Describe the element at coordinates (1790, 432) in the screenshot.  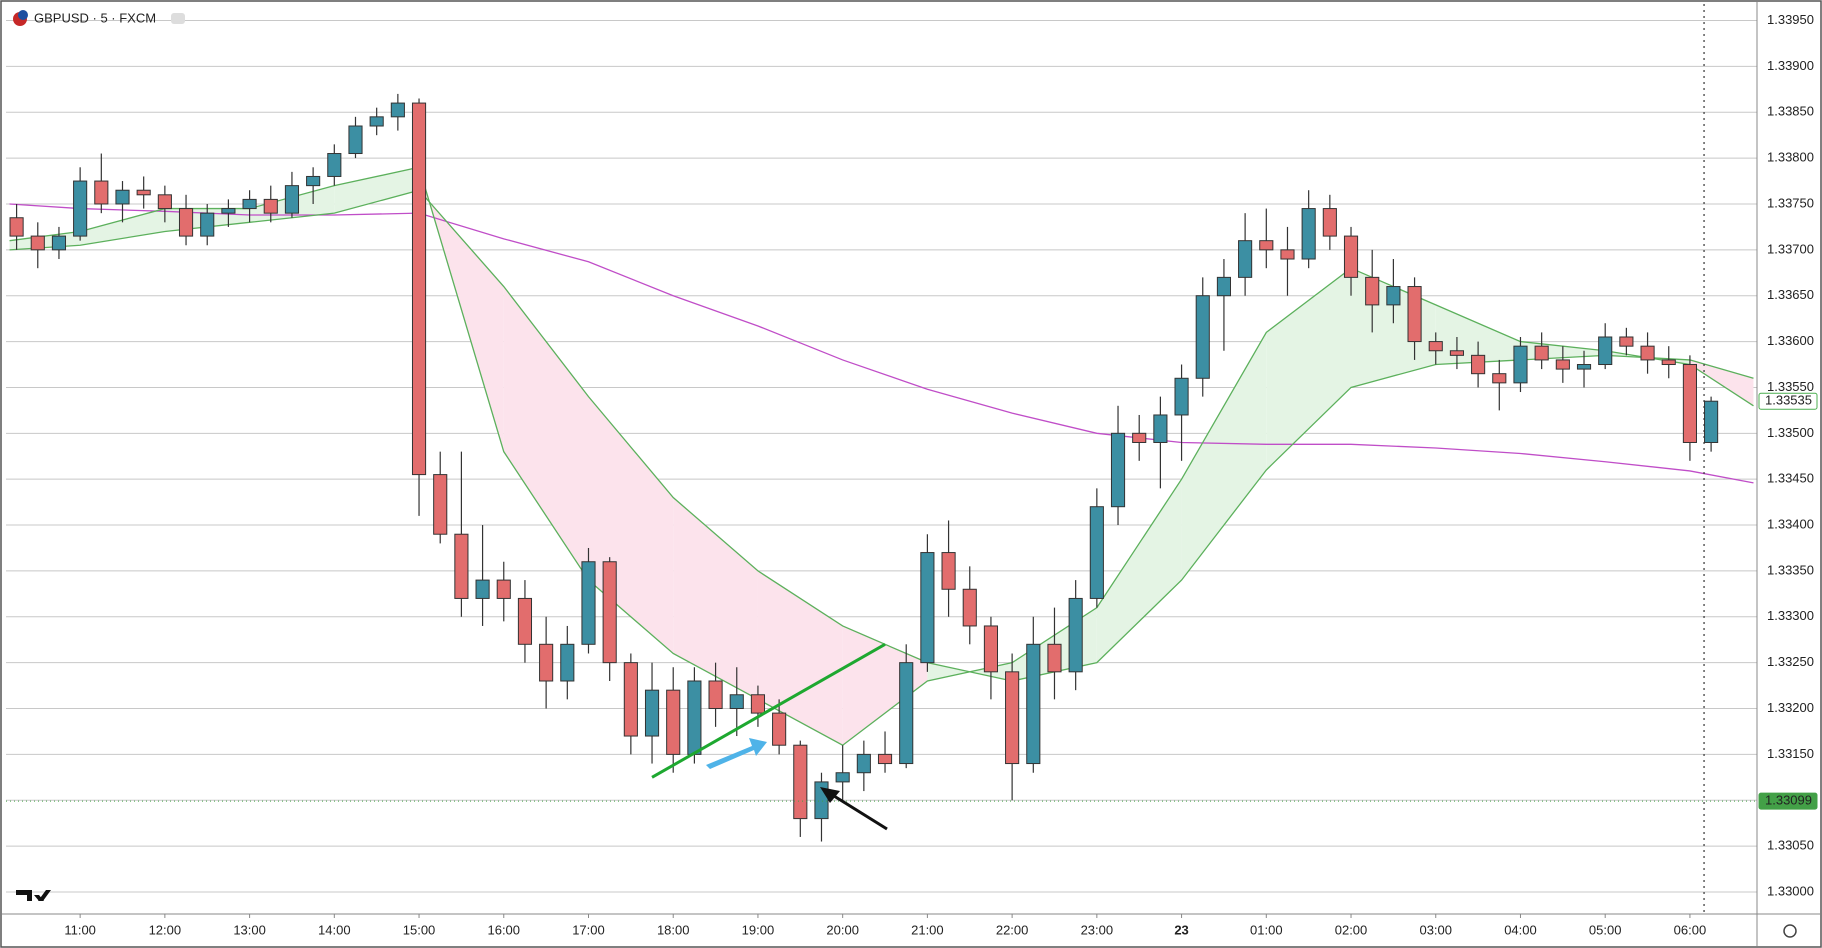
I see `y-tick-label: 1.33500` at that location.